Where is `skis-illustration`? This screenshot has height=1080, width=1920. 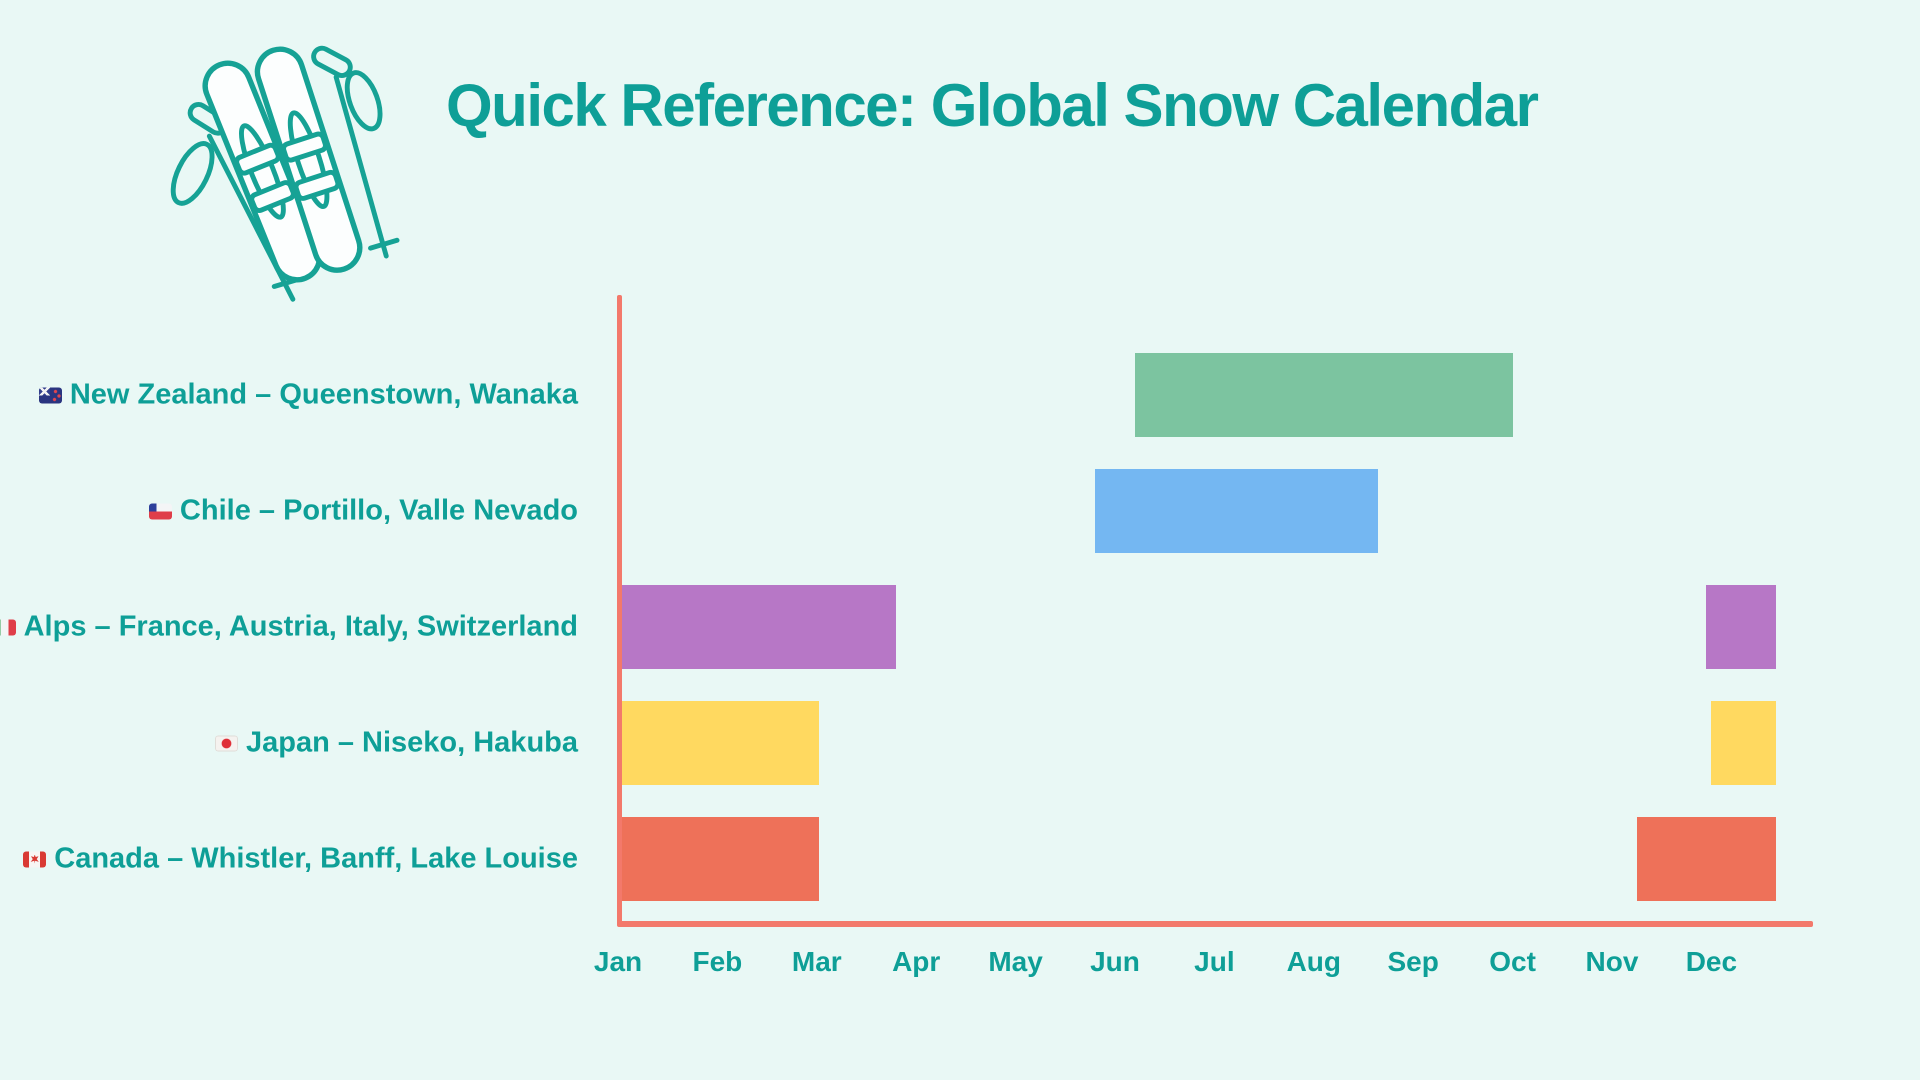 skis-illustration is located at coordinates (285, 173).